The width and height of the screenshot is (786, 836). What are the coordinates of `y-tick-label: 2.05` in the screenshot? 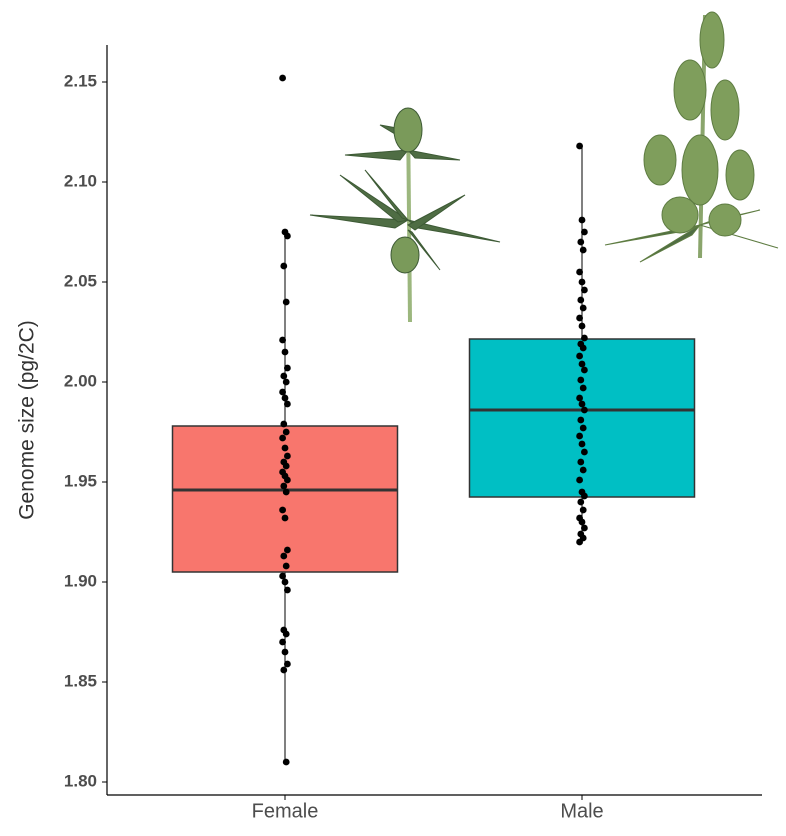 It's located at (80, 280).